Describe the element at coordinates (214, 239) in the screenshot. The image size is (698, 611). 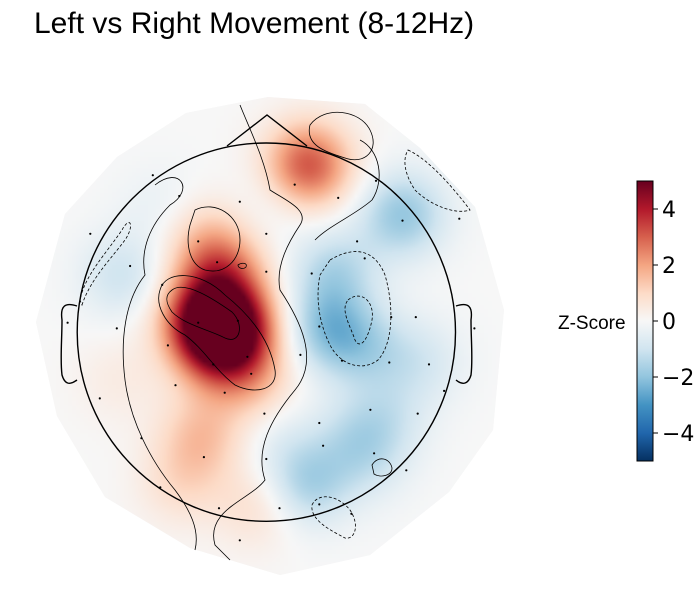
I see `contour-upper-region` at that location.